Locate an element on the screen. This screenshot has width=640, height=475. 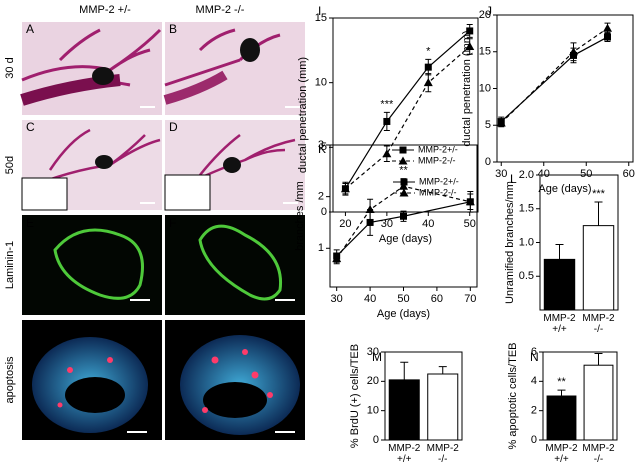
y-axis-label: ductal penetration (mm) is located at coordinates (303, 115).